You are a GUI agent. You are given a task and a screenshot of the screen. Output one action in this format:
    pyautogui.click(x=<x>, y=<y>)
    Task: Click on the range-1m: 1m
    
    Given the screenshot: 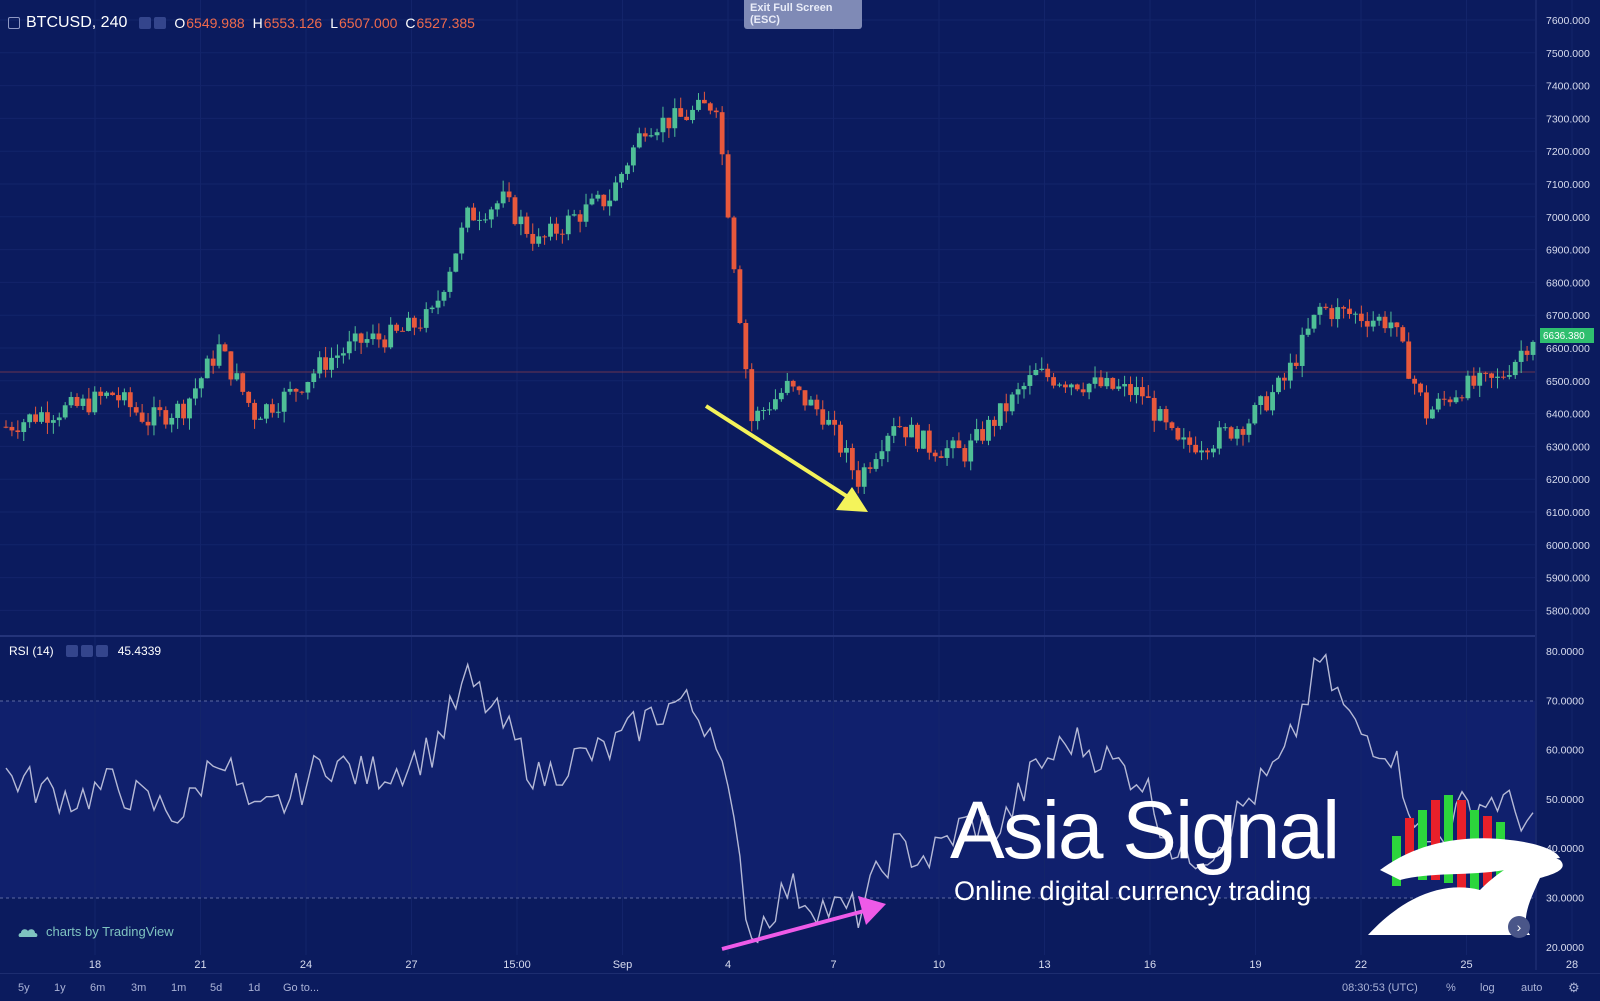 What is the action you would take?
    pyautogui.click(x=179, y=988)
    